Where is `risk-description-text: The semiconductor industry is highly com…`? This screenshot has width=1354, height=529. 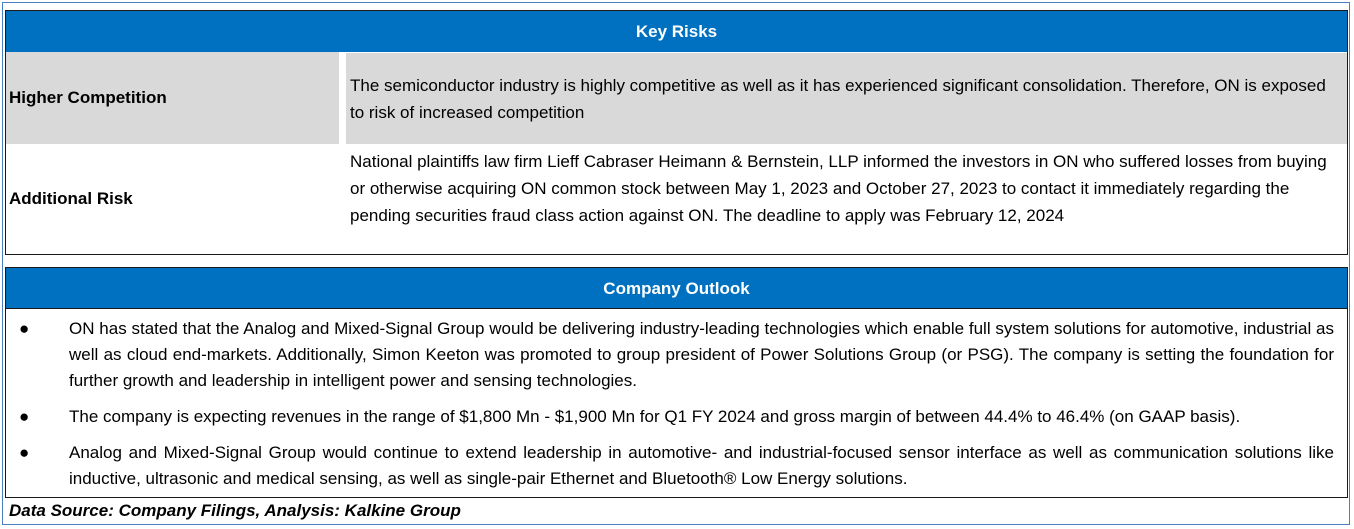 risk-description-text: The semiconductor industry is highly com… is located at coordinates (838, 98).